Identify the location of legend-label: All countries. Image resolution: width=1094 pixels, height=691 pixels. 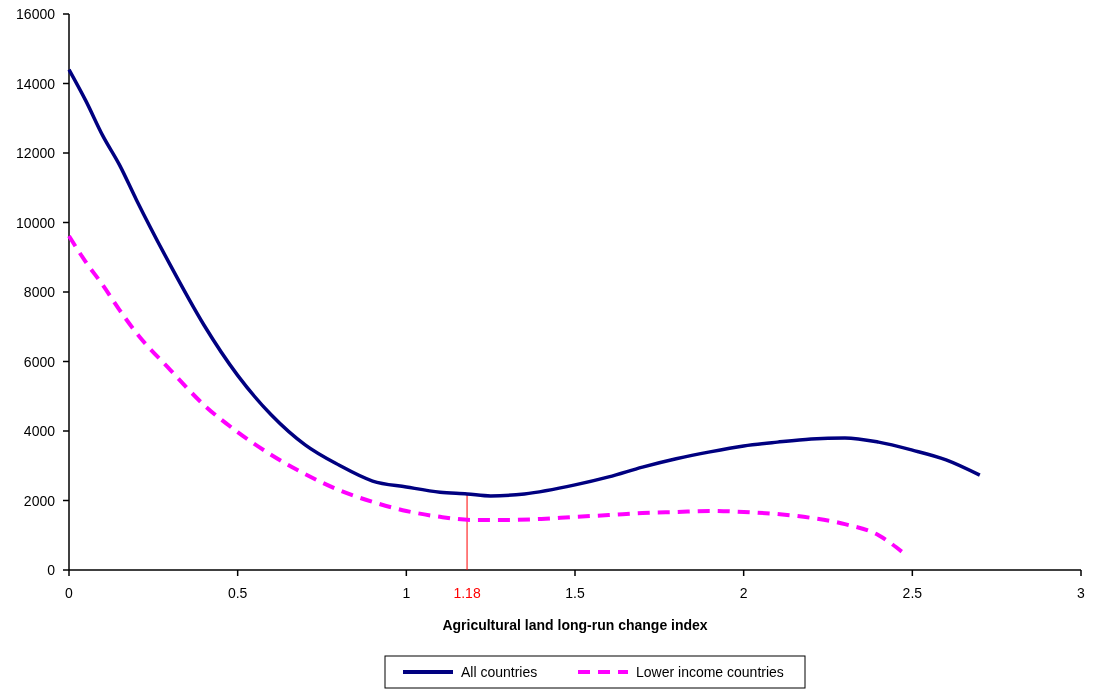
(499, 672).